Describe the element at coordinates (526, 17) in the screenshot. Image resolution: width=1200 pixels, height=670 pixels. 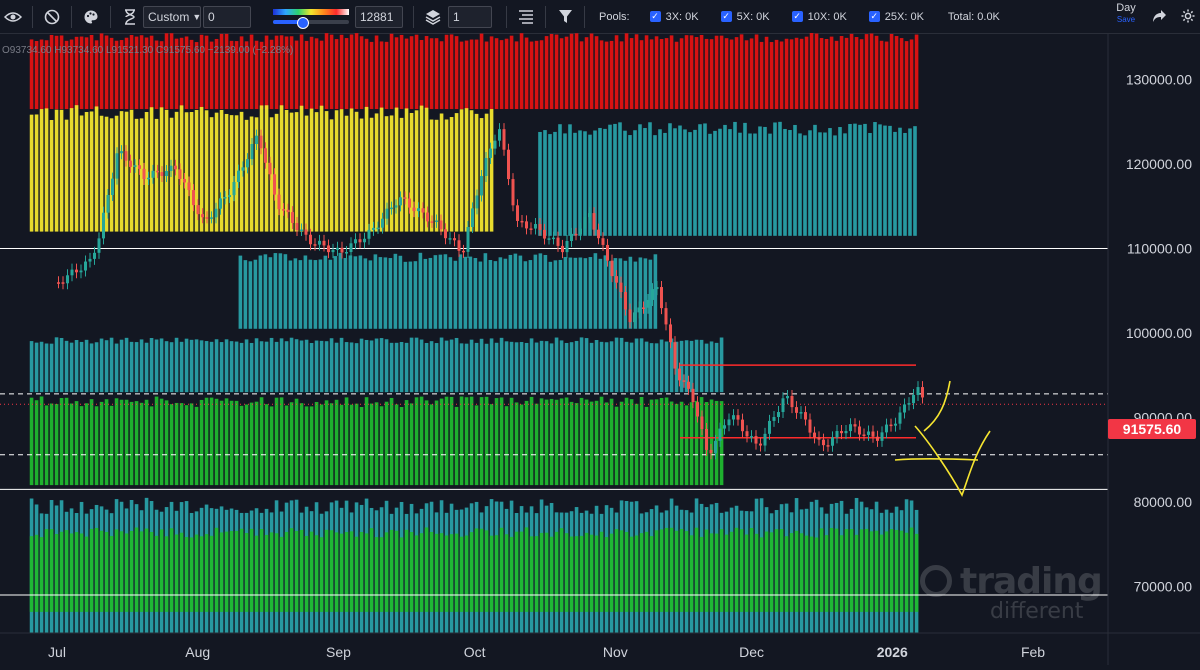
I see `lines-icon` at that location.